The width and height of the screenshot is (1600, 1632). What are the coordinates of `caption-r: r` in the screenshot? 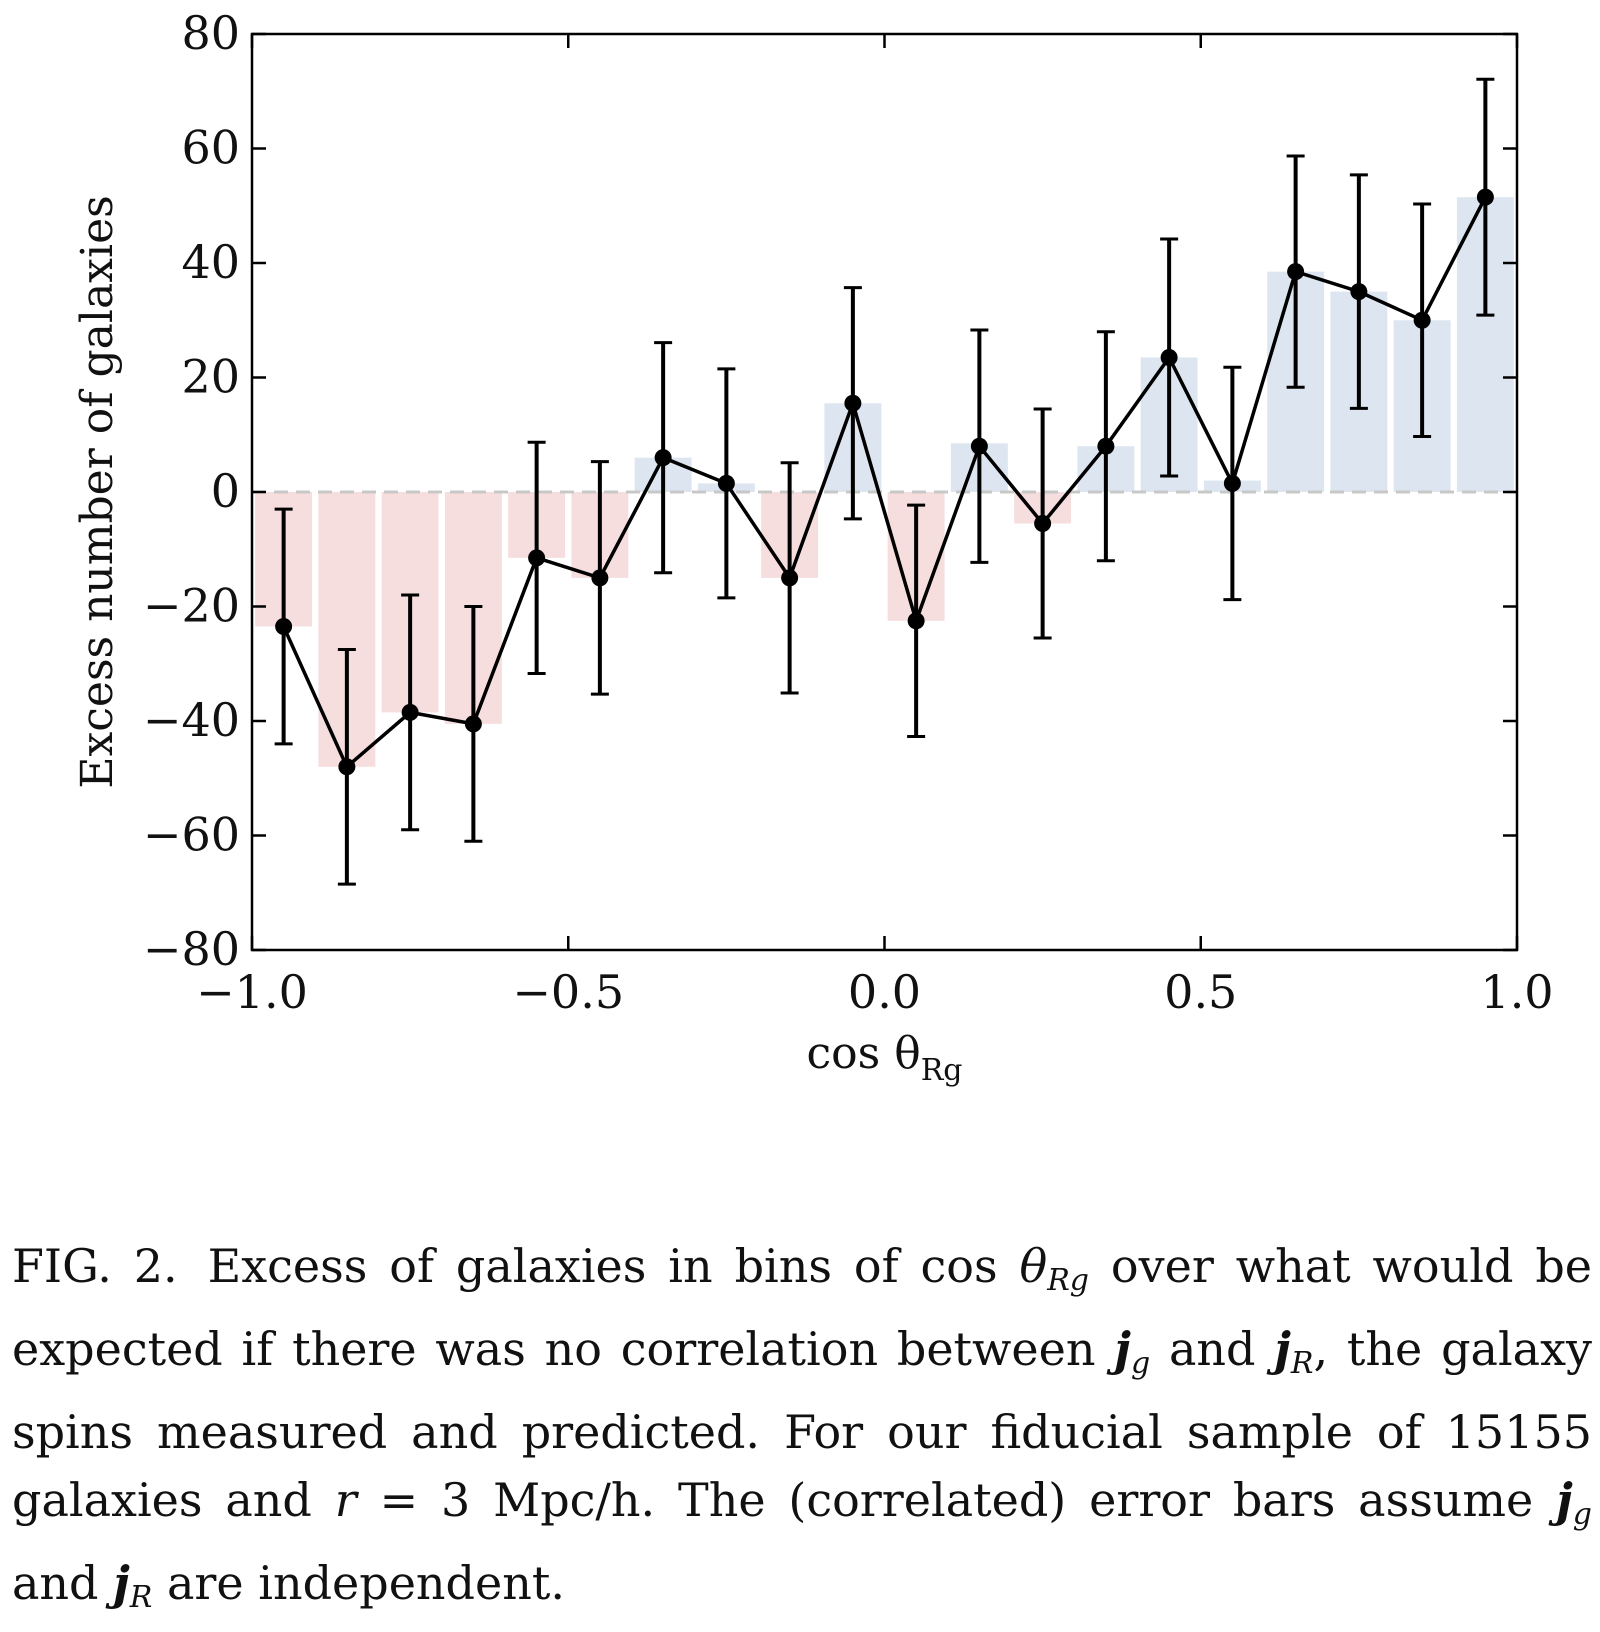 It's located at (345, 1500).